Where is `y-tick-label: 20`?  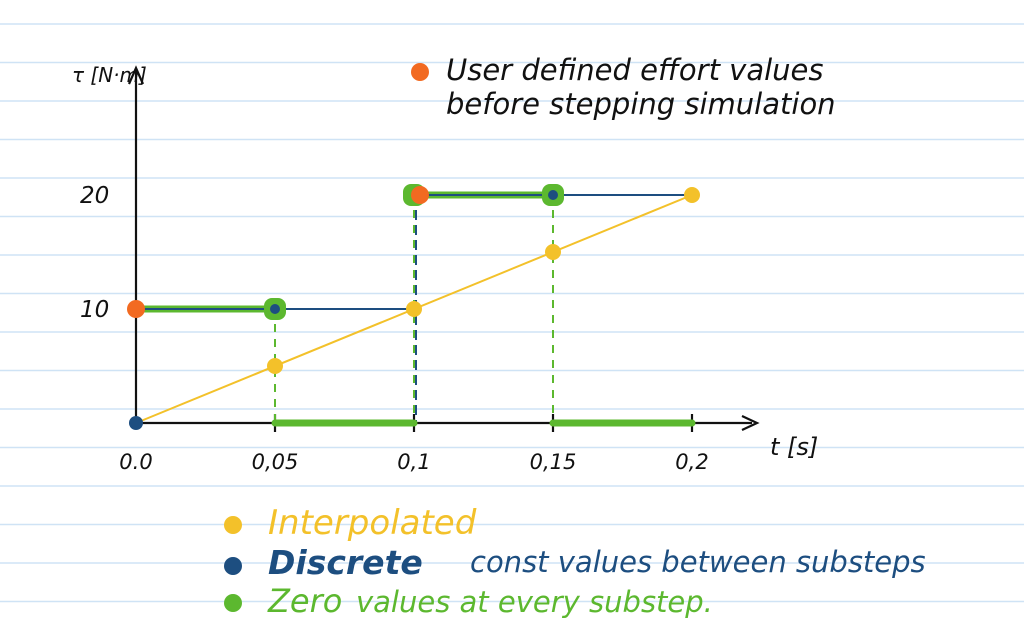 y-tick-label: 20 is located at coordinates (94, 196).